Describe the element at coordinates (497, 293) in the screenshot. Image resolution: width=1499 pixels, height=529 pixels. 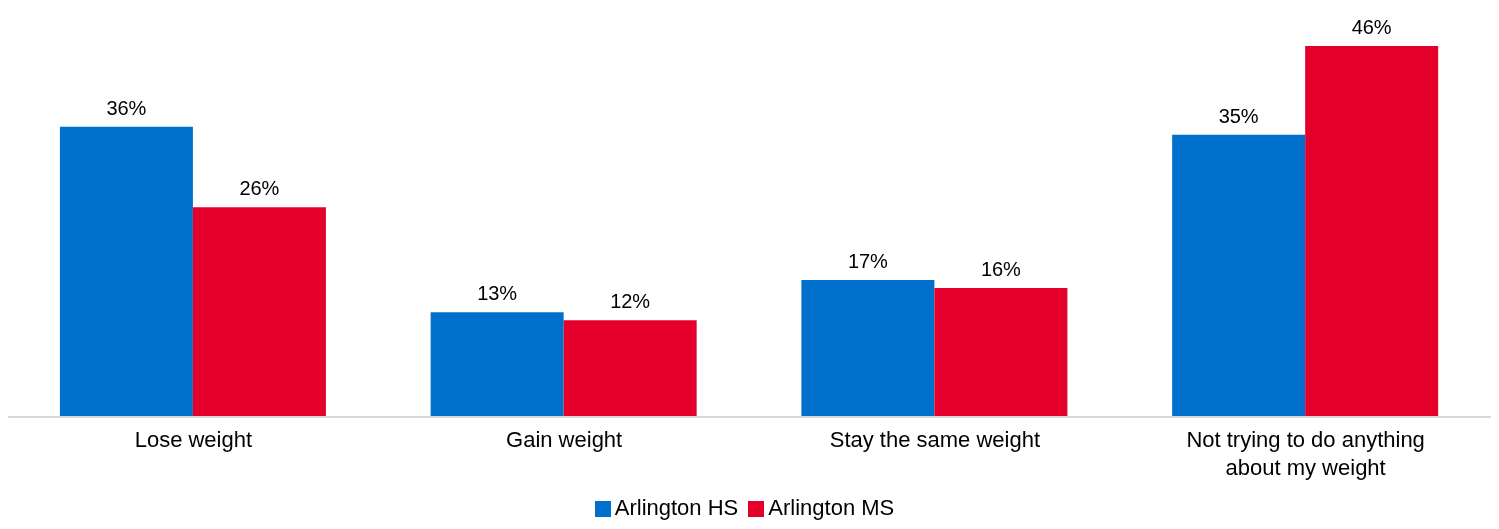
I see `data-label: 13%` at that location.